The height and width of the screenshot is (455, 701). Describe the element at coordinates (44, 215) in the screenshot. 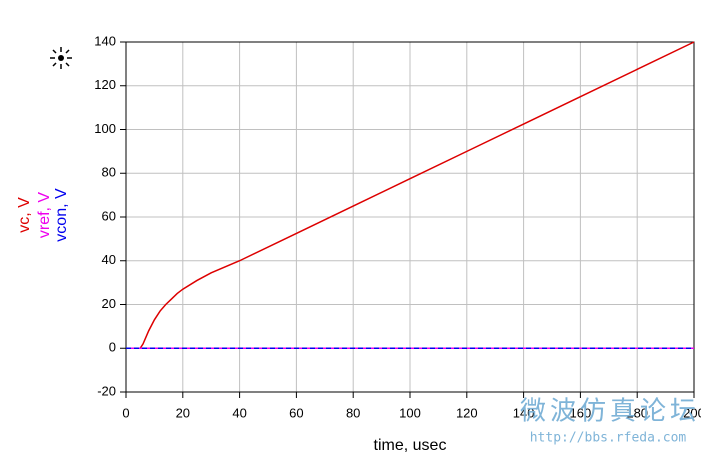

I see `legend-label: vref, V` at that location.